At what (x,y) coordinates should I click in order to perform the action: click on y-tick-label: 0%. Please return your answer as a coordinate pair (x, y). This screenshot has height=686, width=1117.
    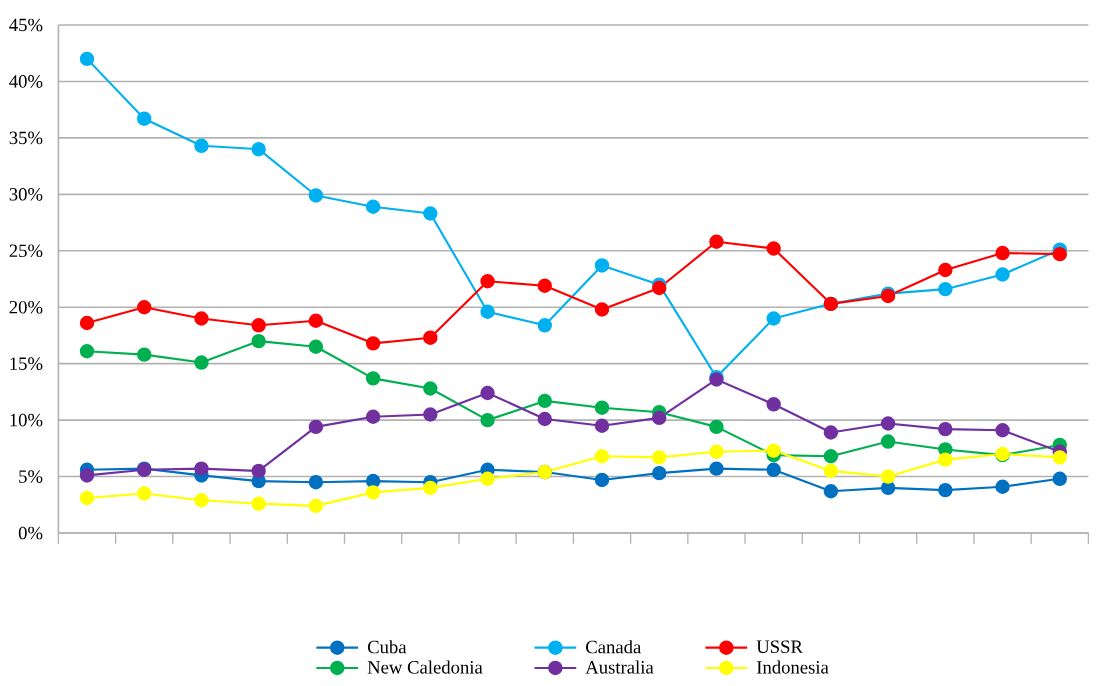
    Looking at the image, I should click on (30, 533).